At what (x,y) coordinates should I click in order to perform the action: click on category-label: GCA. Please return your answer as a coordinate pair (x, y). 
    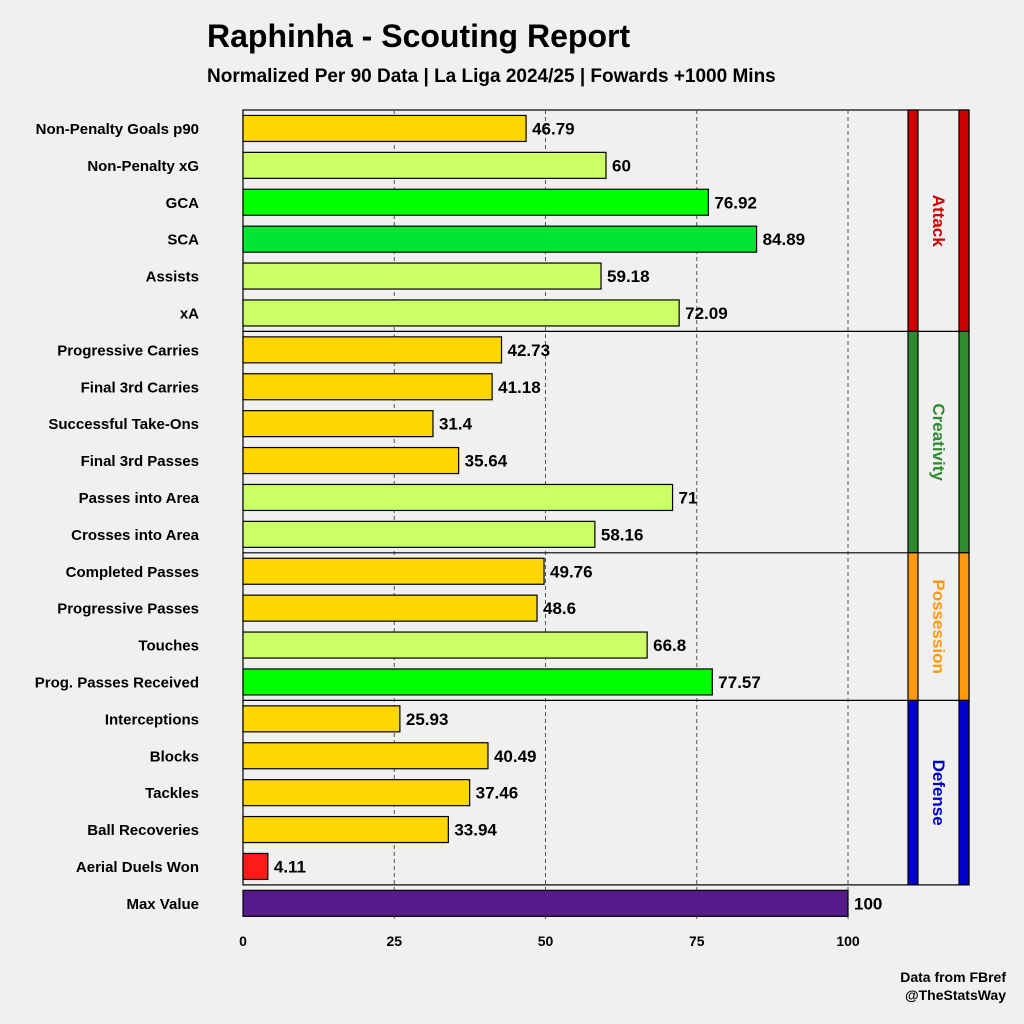
    Looking at the image, I should click on (183, 203).